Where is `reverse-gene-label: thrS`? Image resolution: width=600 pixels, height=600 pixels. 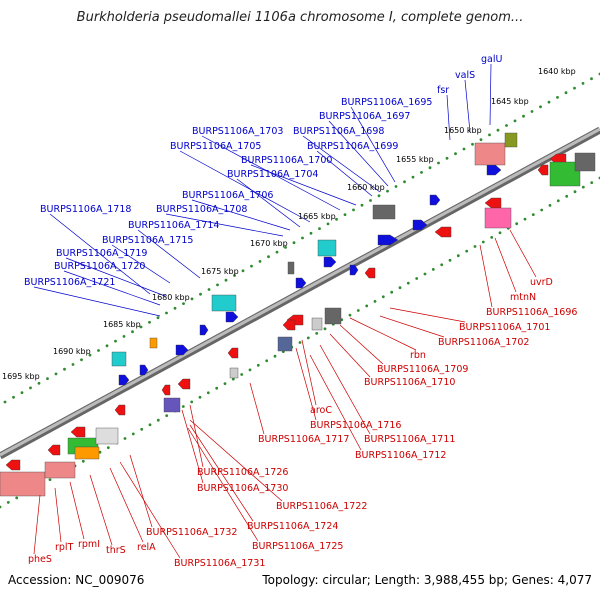
reverse-gene-label: thrS is located at coordinates (116, 550).